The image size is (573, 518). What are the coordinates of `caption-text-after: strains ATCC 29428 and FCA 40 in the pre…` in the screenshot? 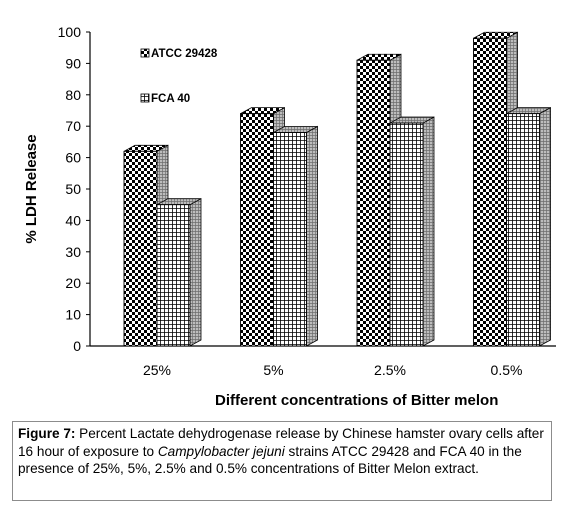 It's located at (270, 460).